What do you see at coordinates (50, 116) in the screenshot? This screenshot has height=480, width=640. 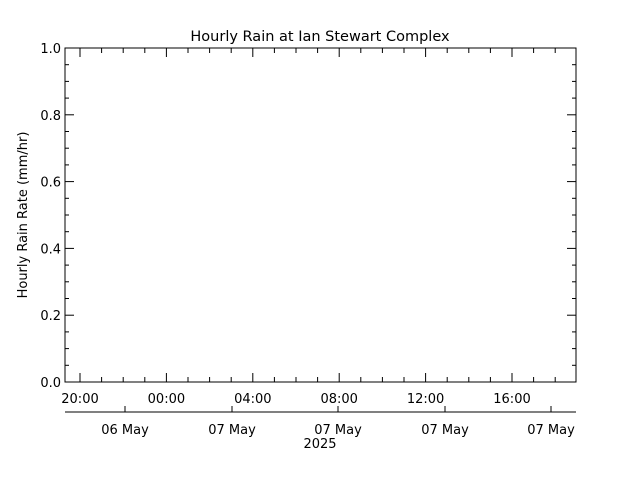 I see `y-tick-label: 0.8` at bounding box center [50, 116].